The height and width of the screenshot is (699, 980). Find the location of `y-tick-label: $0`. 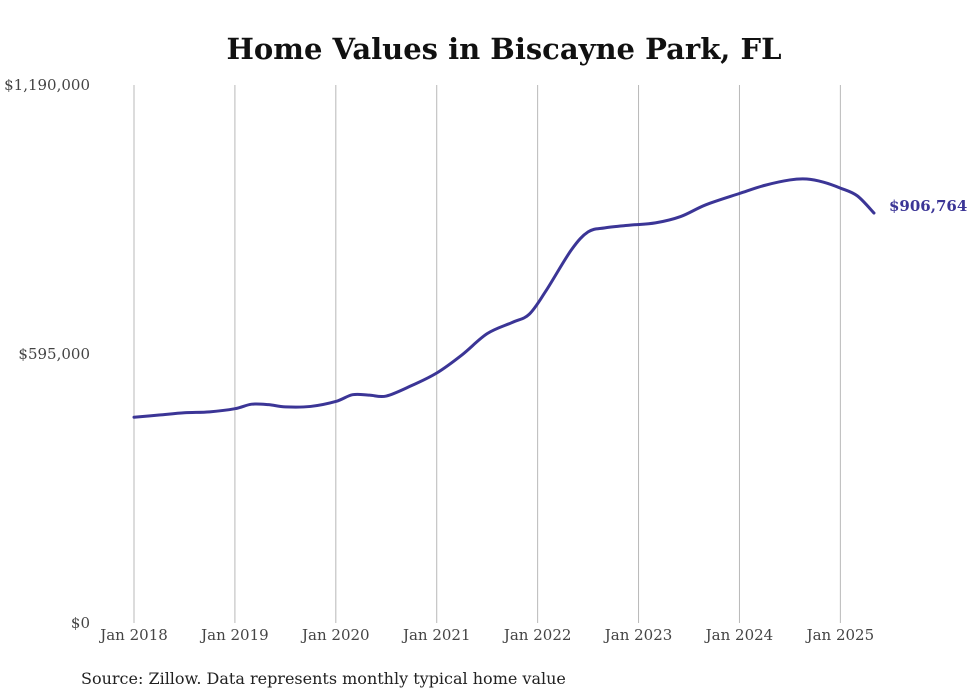

y-tick-label: $0 is located at coordinates (80, 623).